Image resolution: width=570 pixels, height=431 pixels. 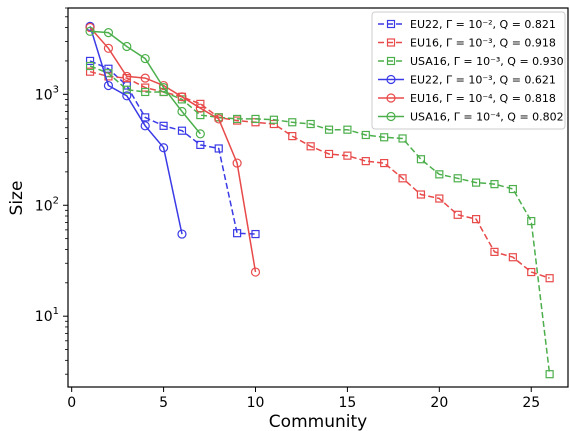 I want to click on x-tick-label: 15, so click(x=347, y=403).